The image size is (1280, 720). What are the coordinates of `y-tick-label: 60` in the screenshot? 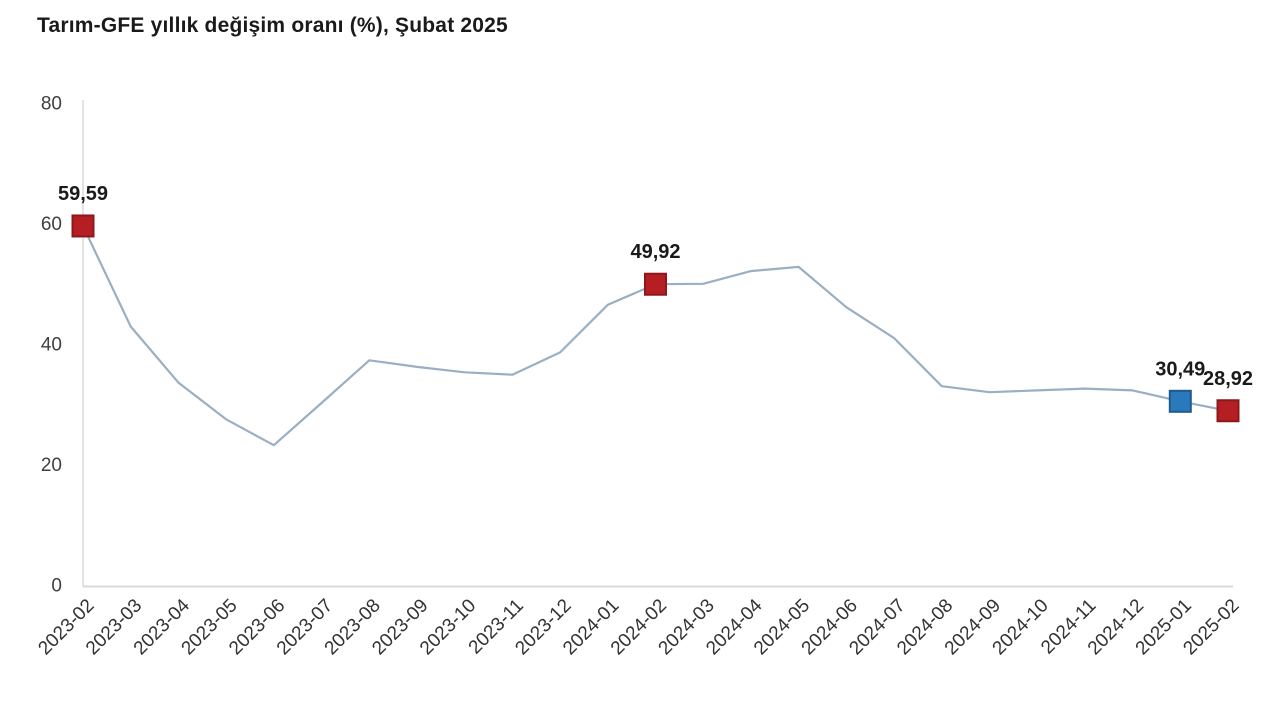 It's located at (51, 224).